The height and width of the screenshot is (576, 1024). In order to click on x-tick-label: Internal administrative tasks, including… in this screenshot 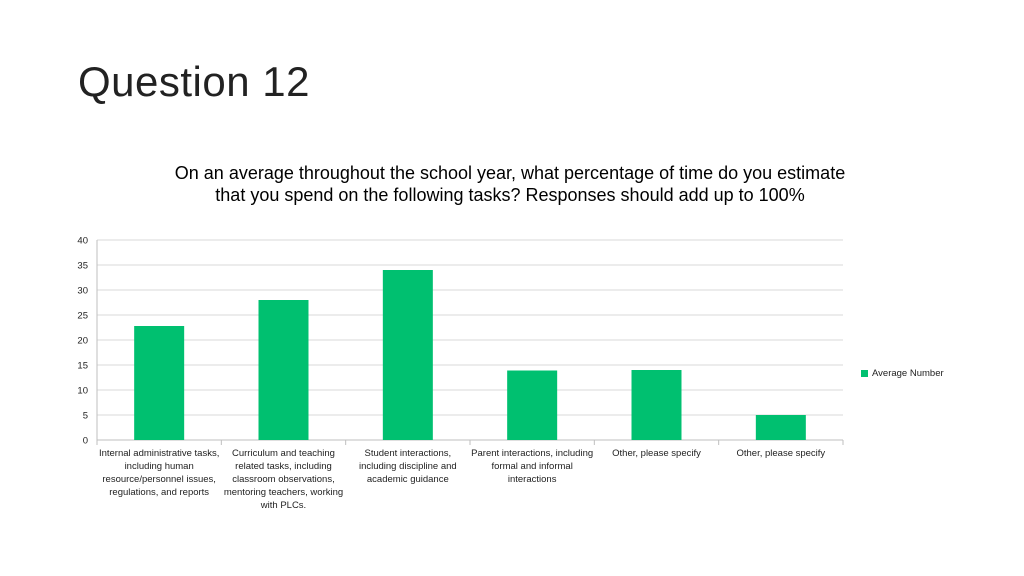, I will do `click(159, 473)`.